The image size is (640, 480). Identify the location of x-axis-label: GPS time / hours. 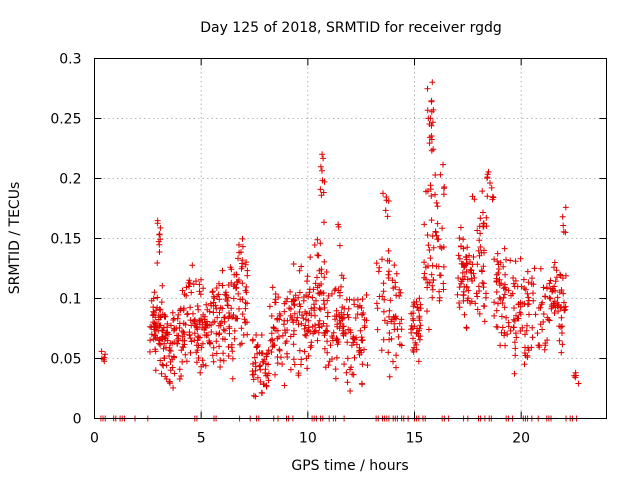
(349, 466).